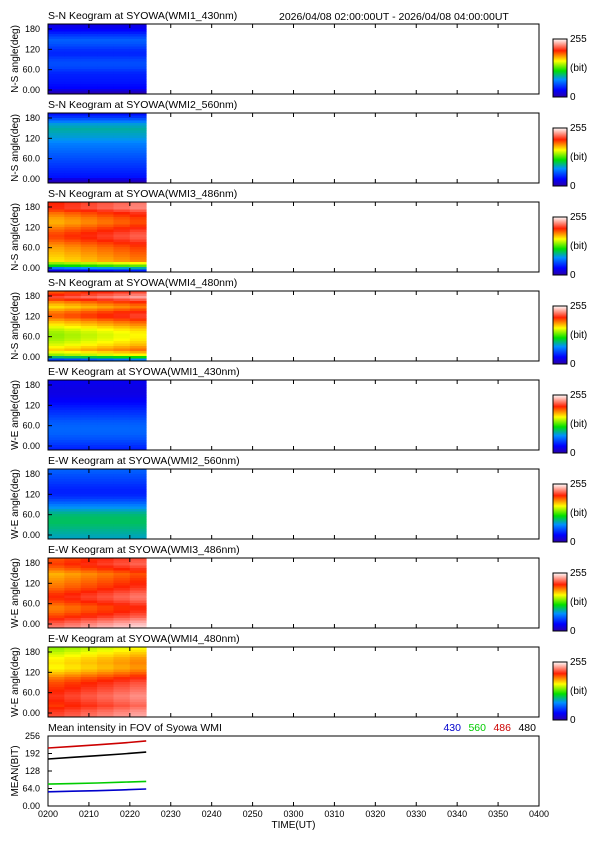 Image resolution: width=595 pixels, height=842 pixels. I want to click on y-tick-label: 0.00, so click(31, 713).